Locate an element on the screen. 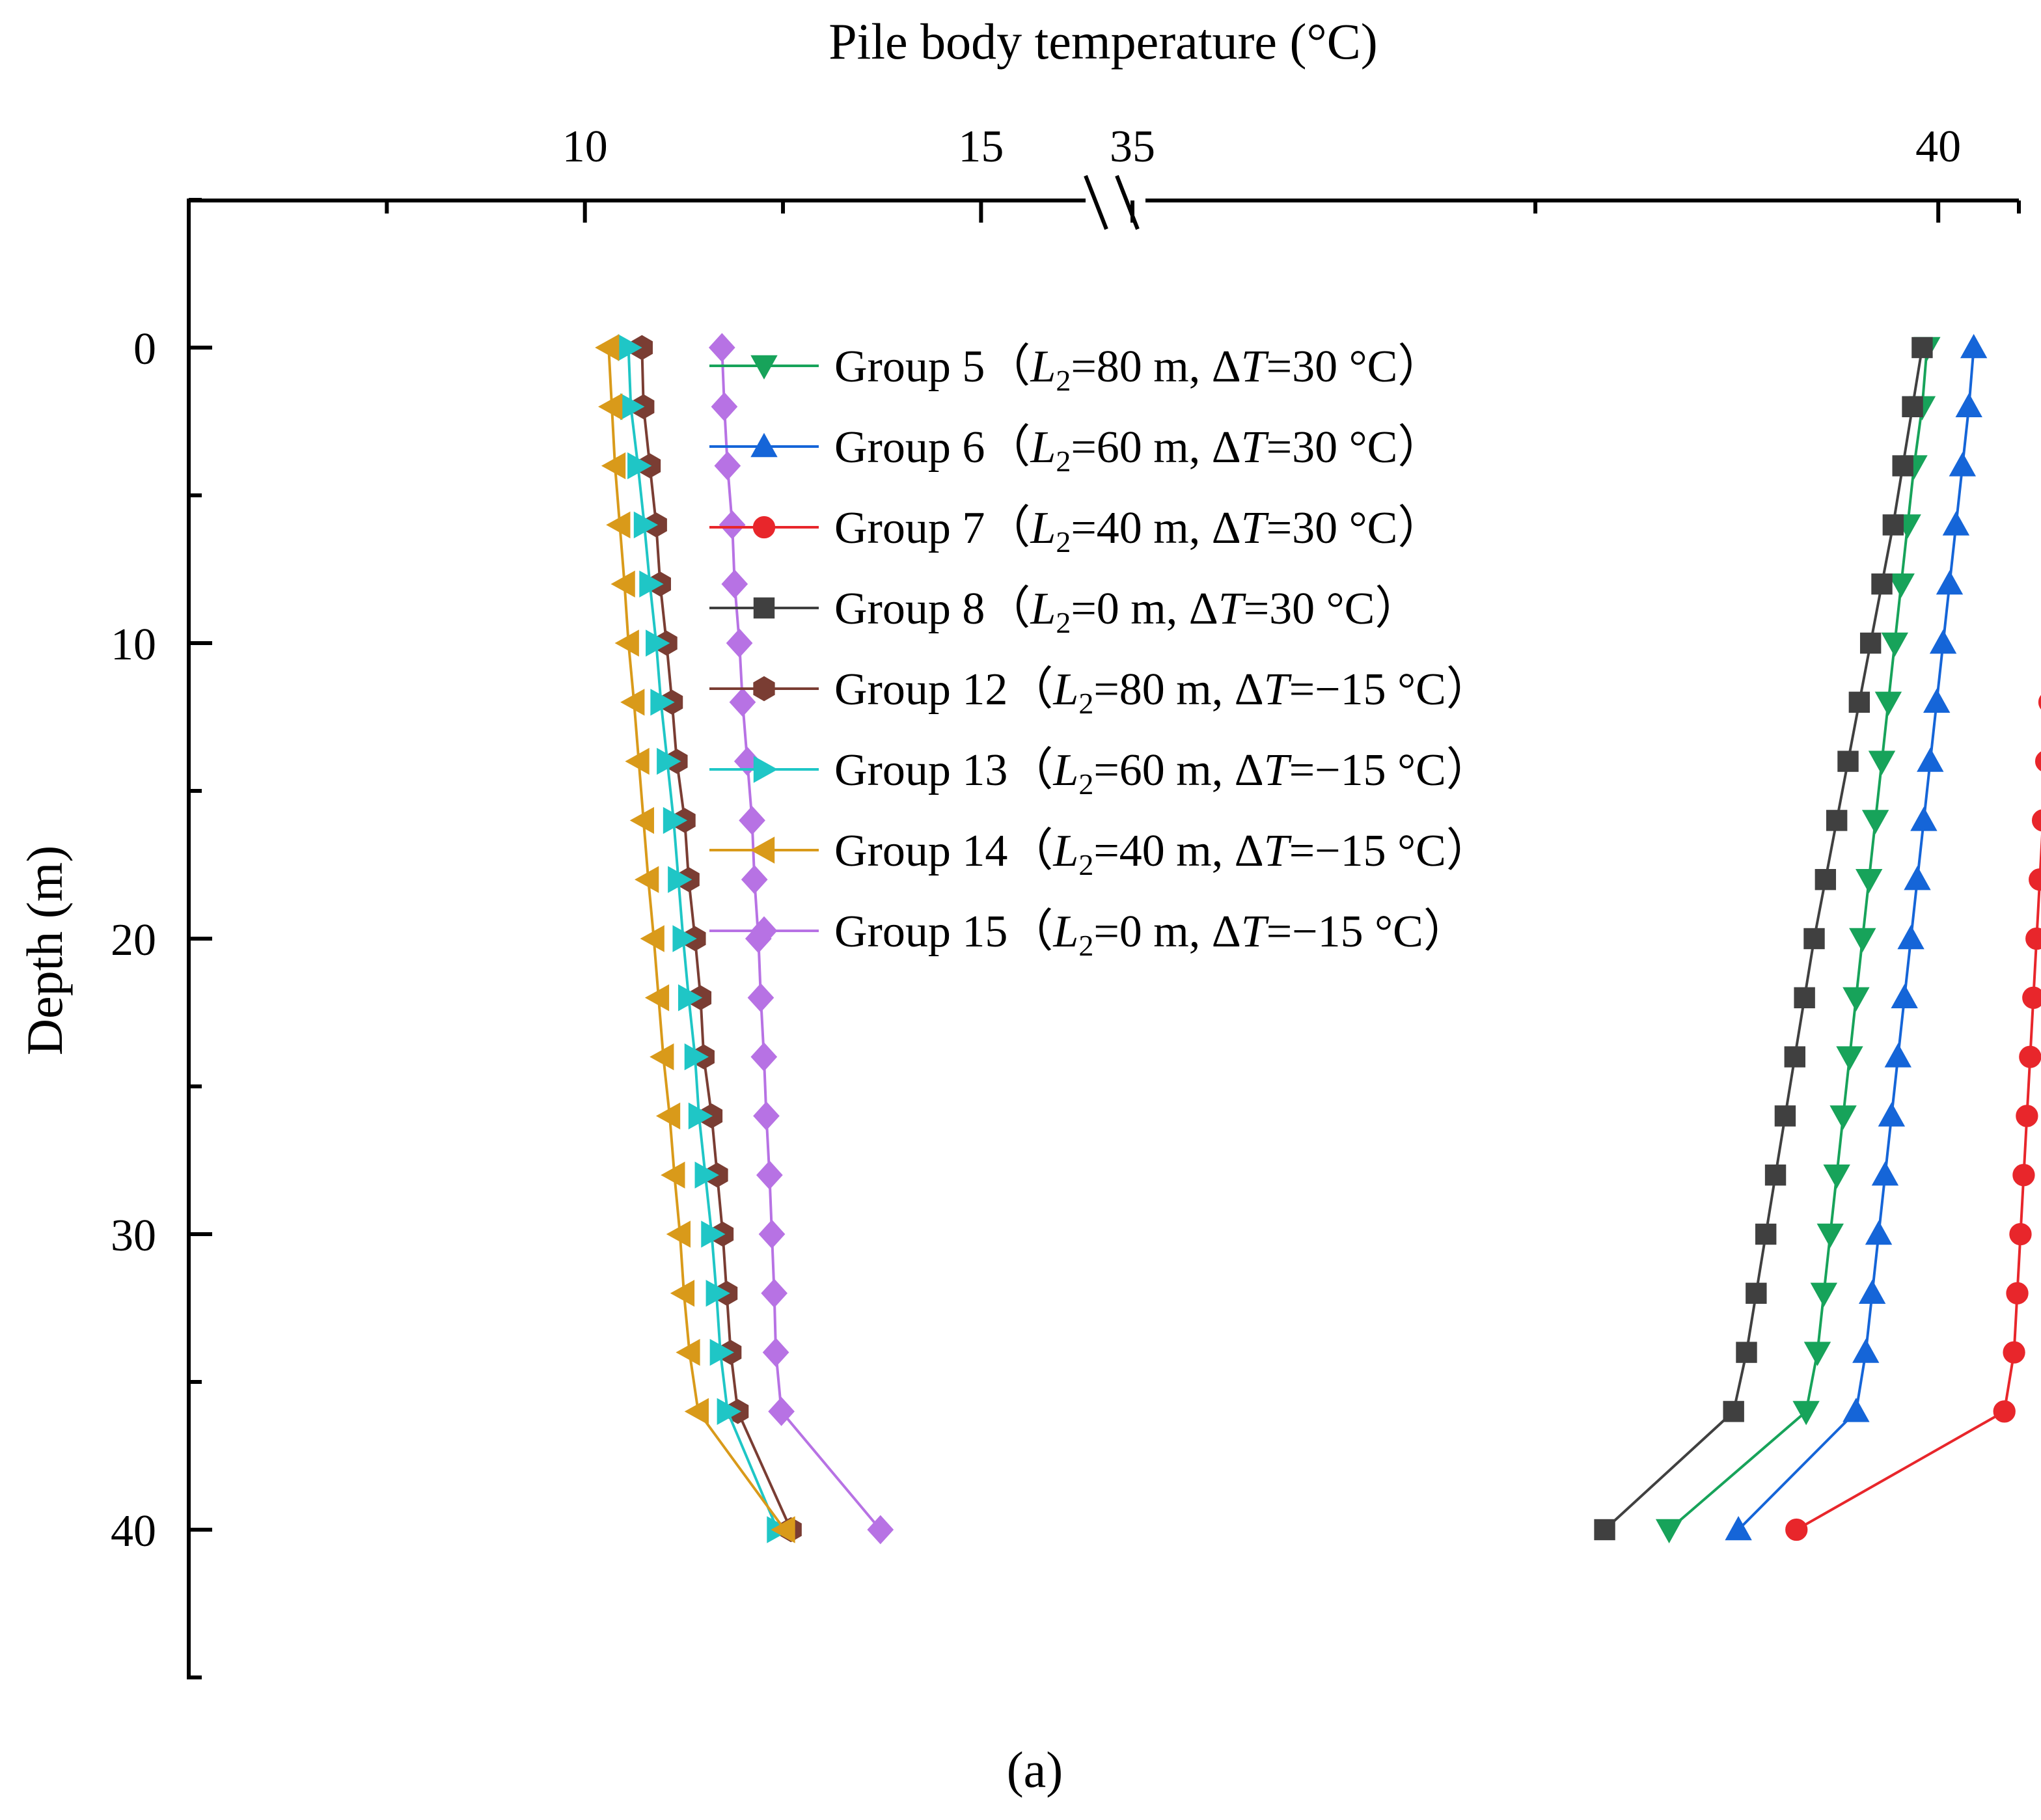 This screenshot has height=1820, width=2041. x-tick-label: 40 is located at coordinates (1938, 147).